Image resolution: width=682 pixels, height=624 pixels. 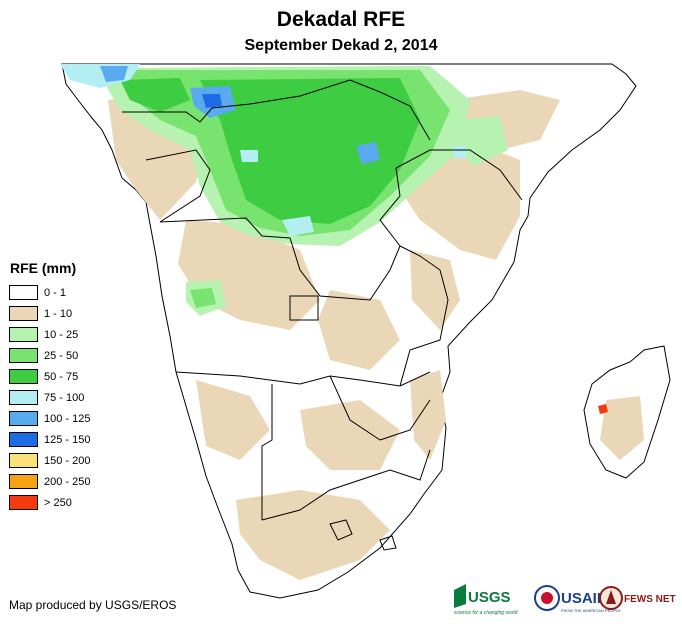 I want to click on legend-label: 75 - 100, so click(x=64, y=397).